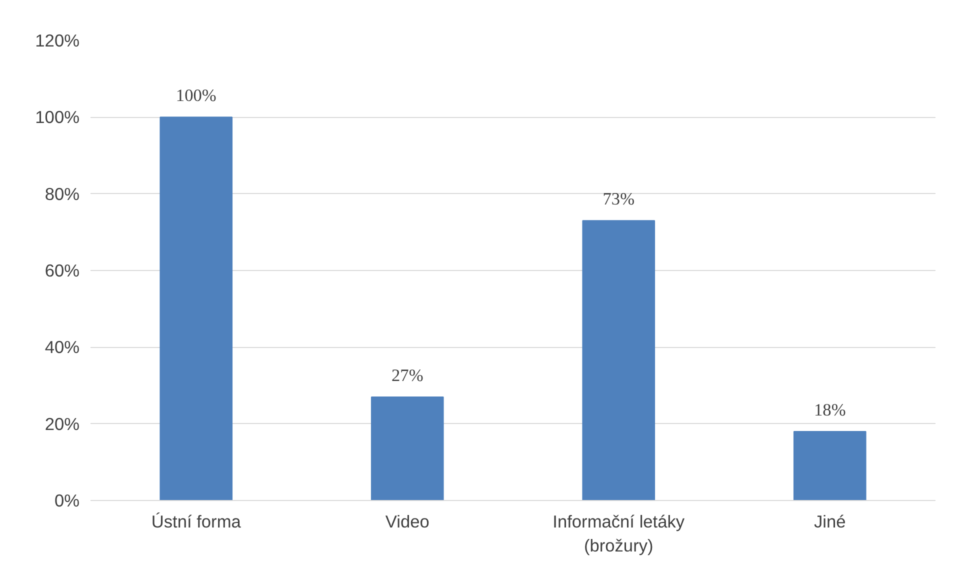 The width and height of the screenshot is (957, 581). I want to click on x-tick-label: Informační letáky (brožury), so click(618, 534).